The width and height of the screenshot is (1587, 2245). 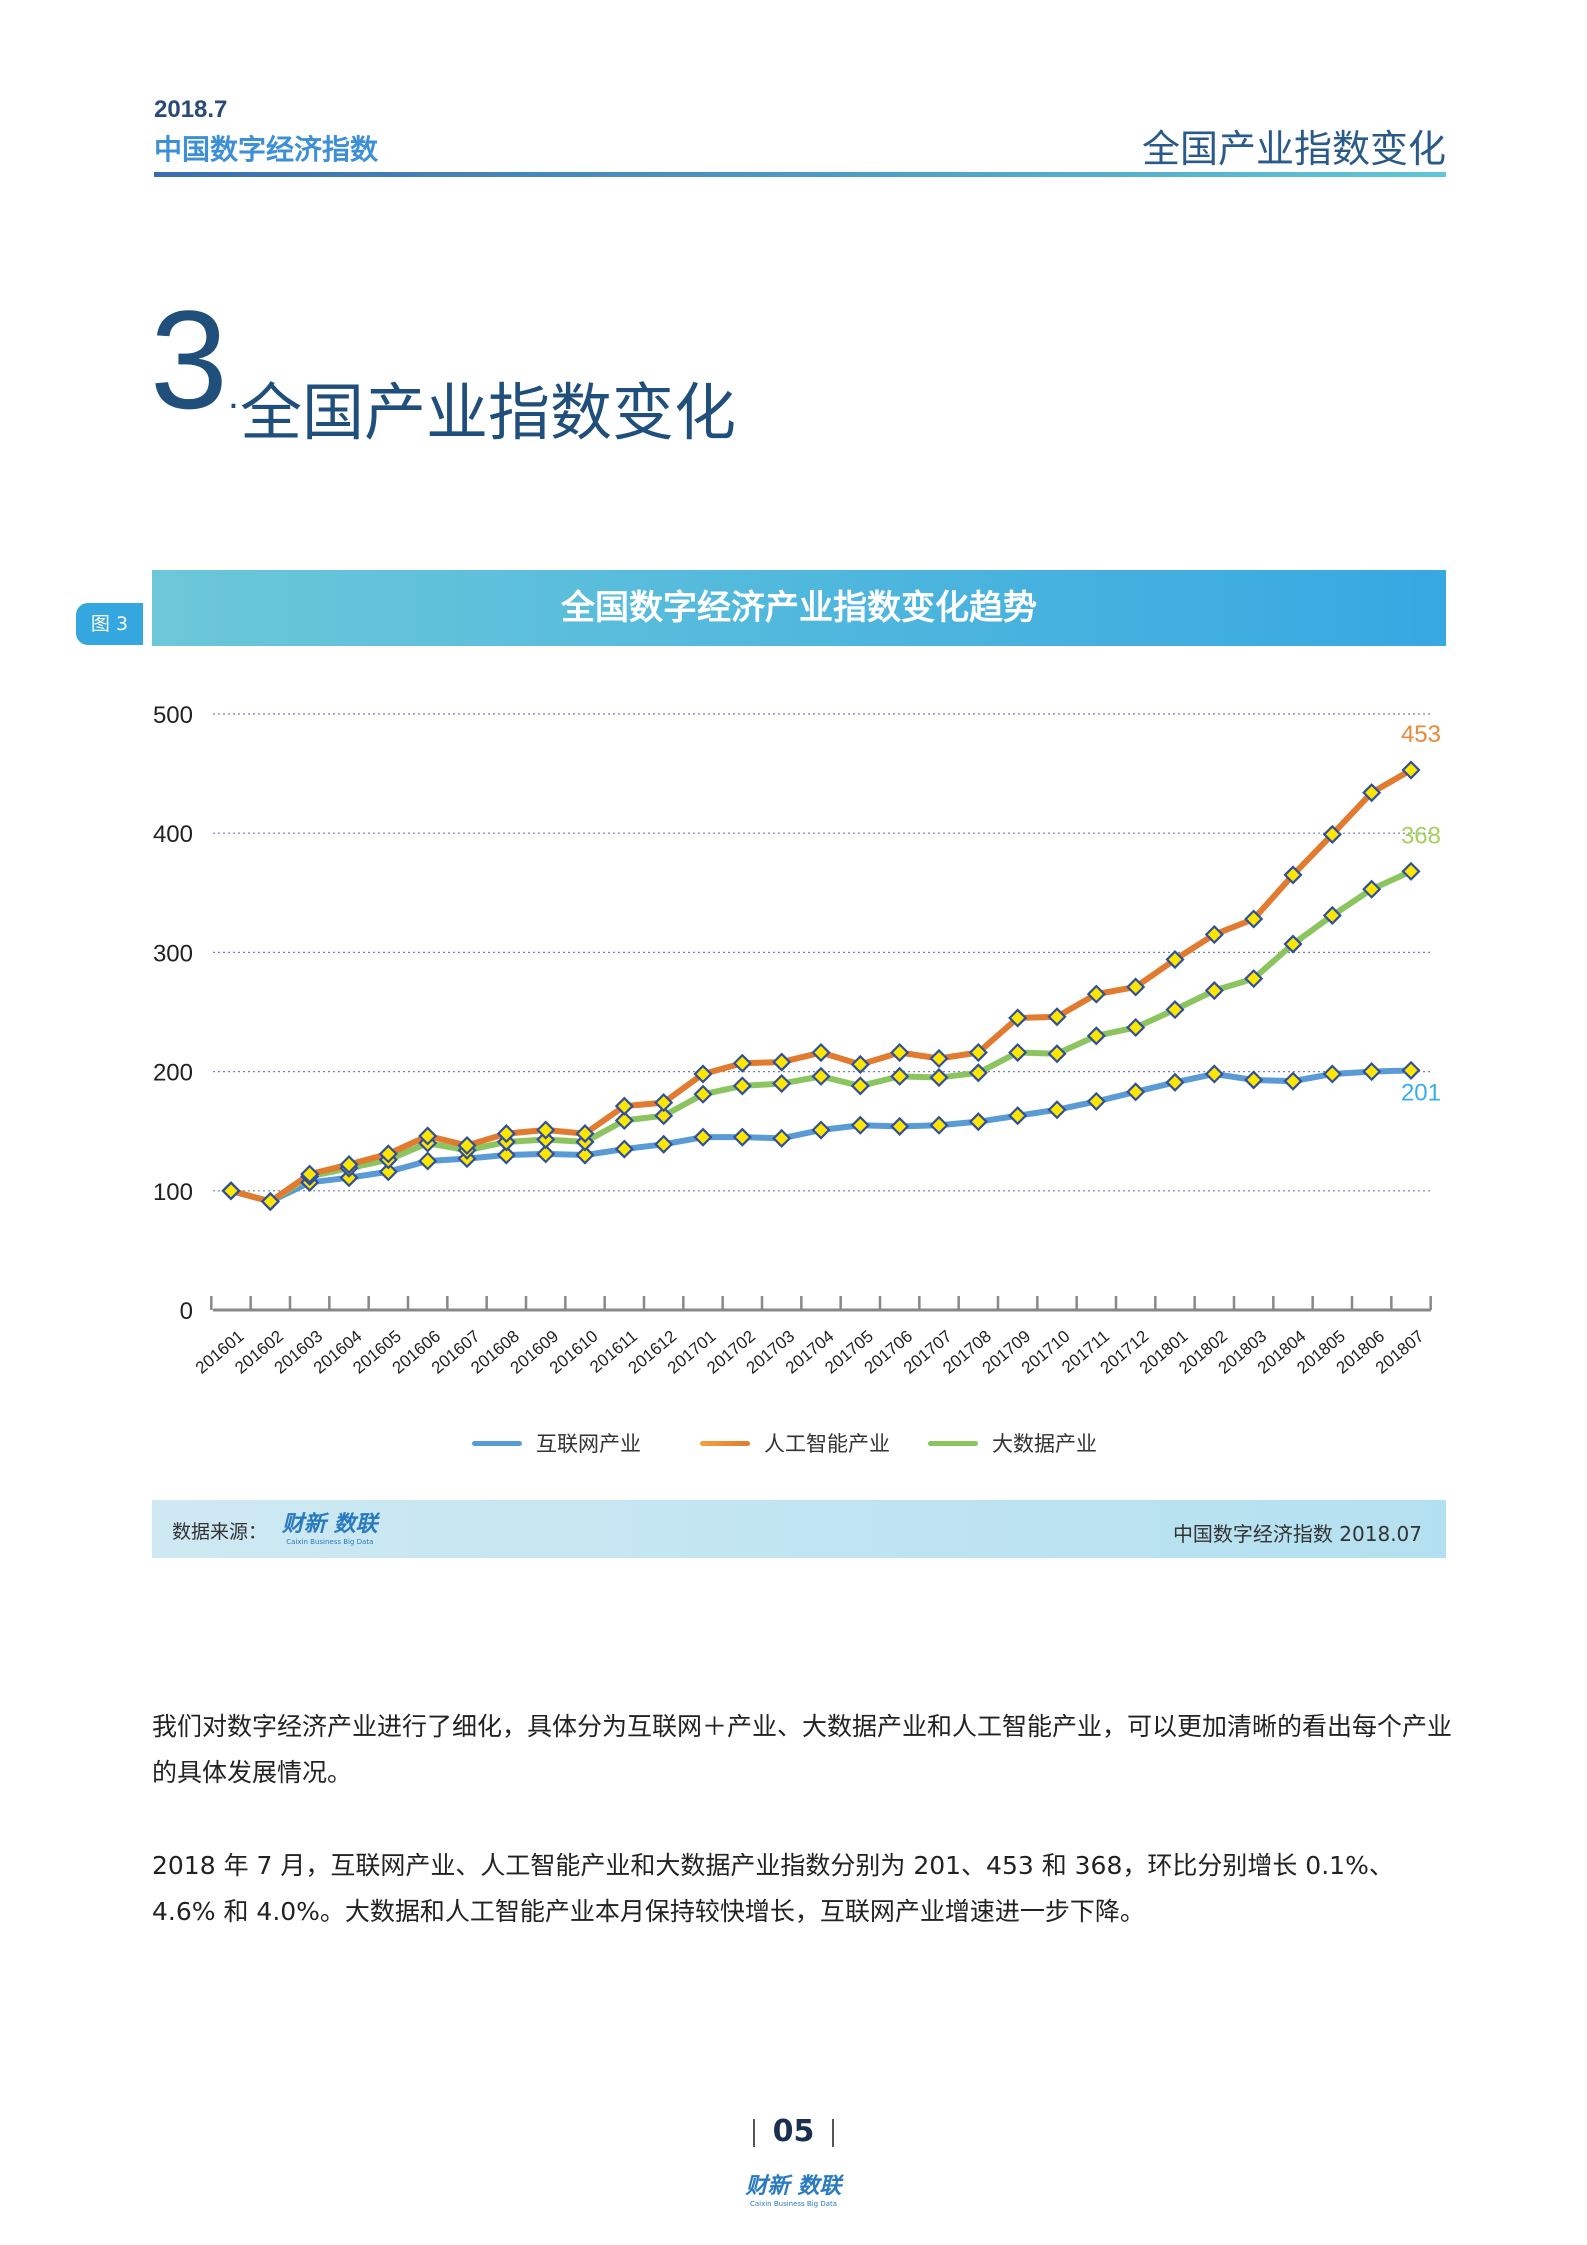 I want to click on legend-item-ai: 人工智能产业, so click(x=795, y=1443).